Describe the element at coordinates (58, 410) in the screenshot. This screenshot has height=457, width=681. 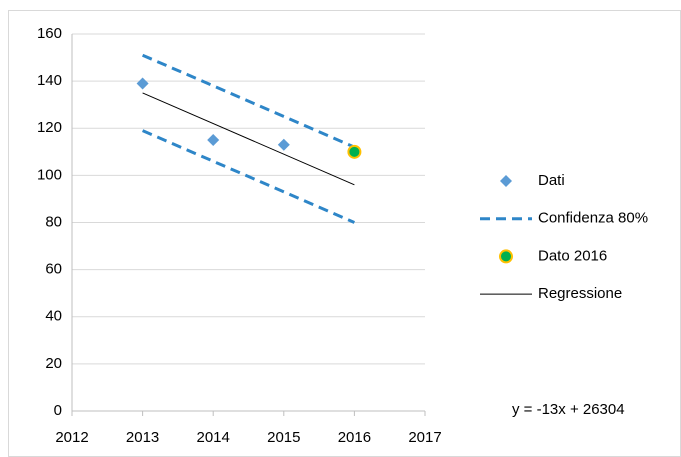
I see `y-tick-label: 0` at that location.